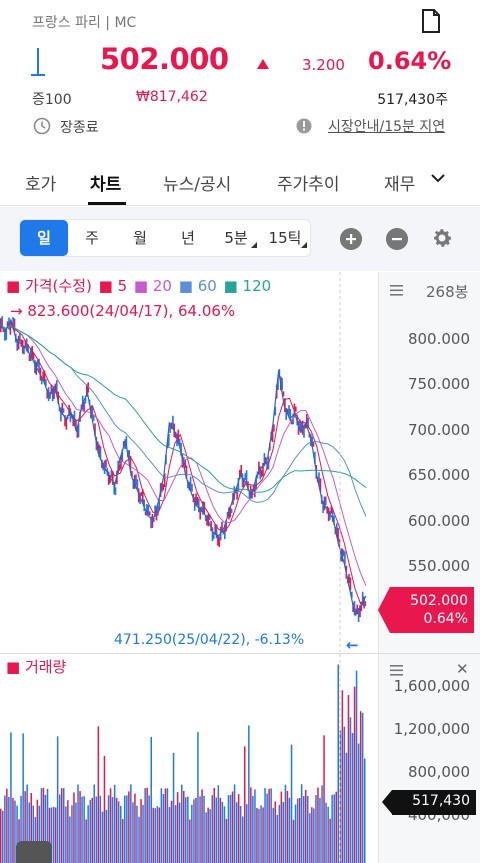  What do you see at coordinates (431, 21) in the screenshot?
I see `document-icon` at bounding box center [431, 21].